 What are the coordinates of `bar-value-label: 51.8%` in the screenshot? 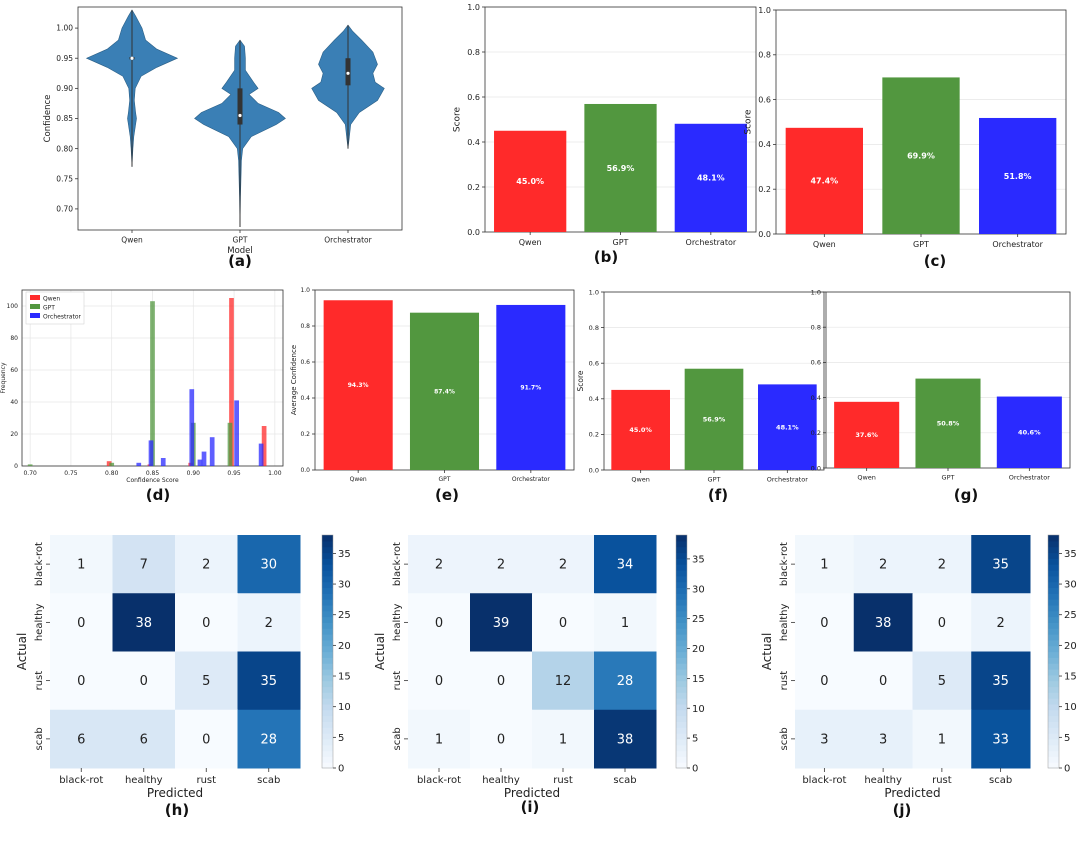 It's located at (1018, 176).